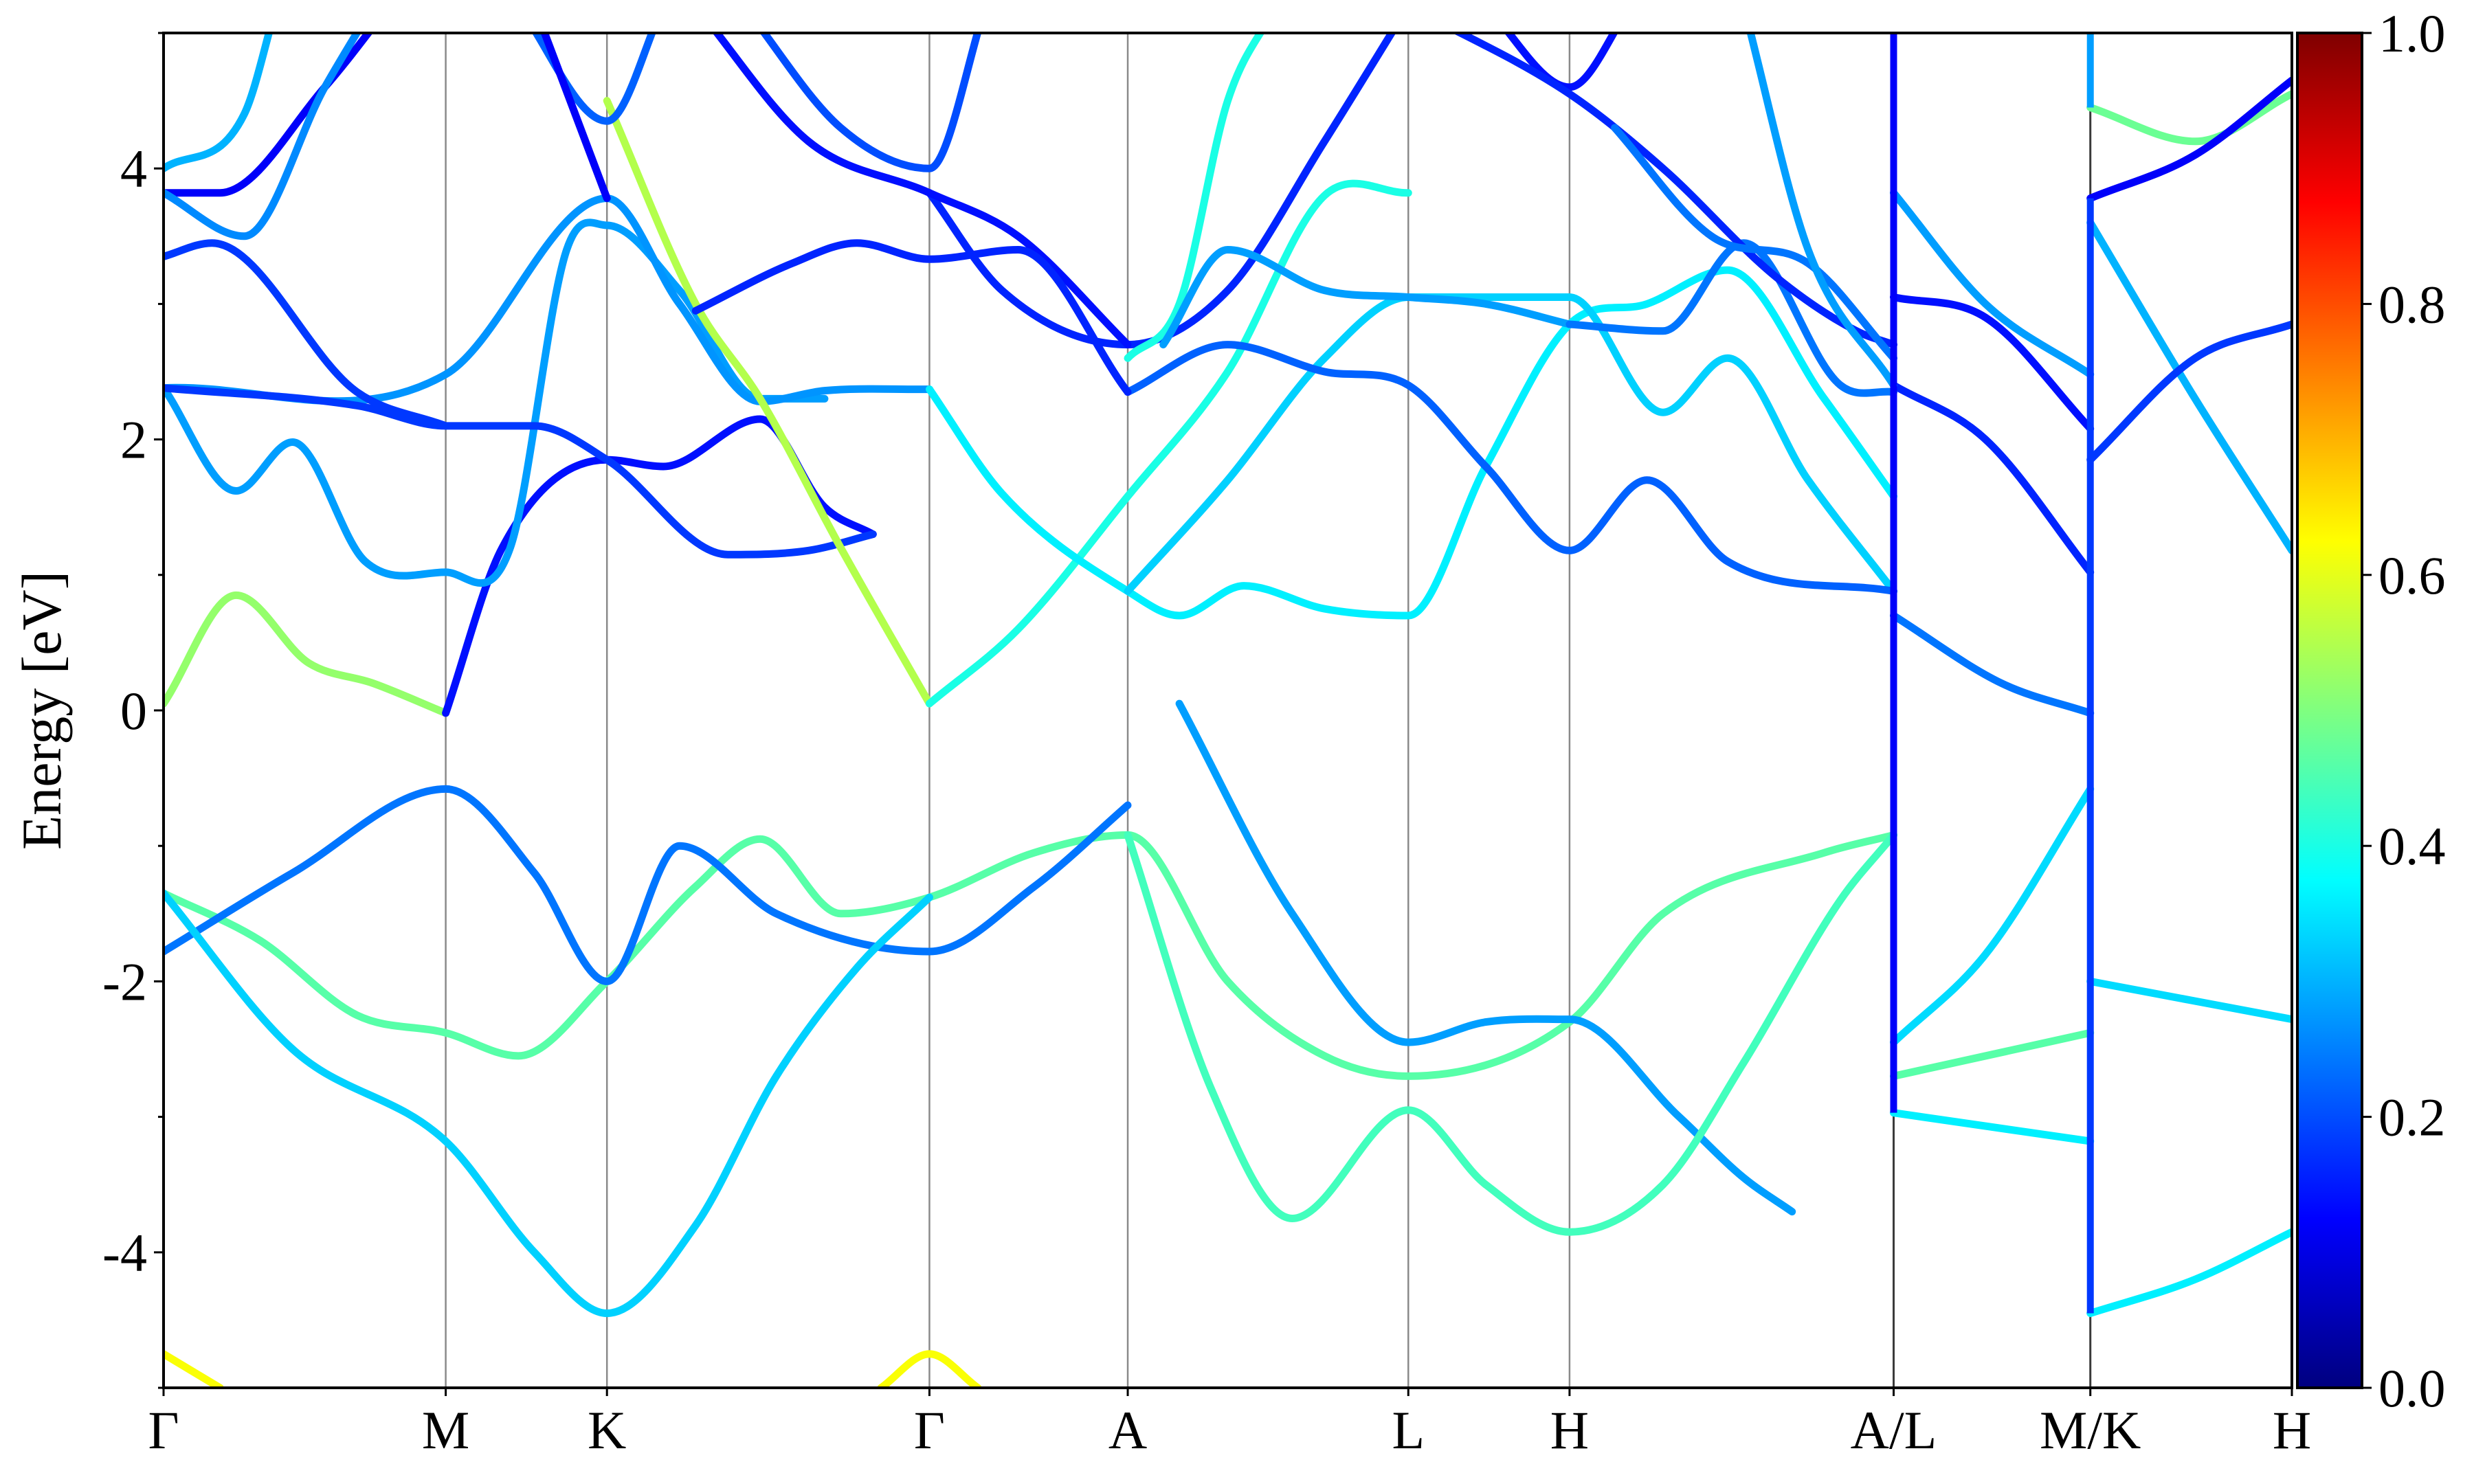 Image resolution: width=2474 pixels, height=1484 pixels. What do you see at coordinates (2412, 304) in the screenshot?
I see `colorbar-tick-label: 0.8` at bounding box center [2412, 304].